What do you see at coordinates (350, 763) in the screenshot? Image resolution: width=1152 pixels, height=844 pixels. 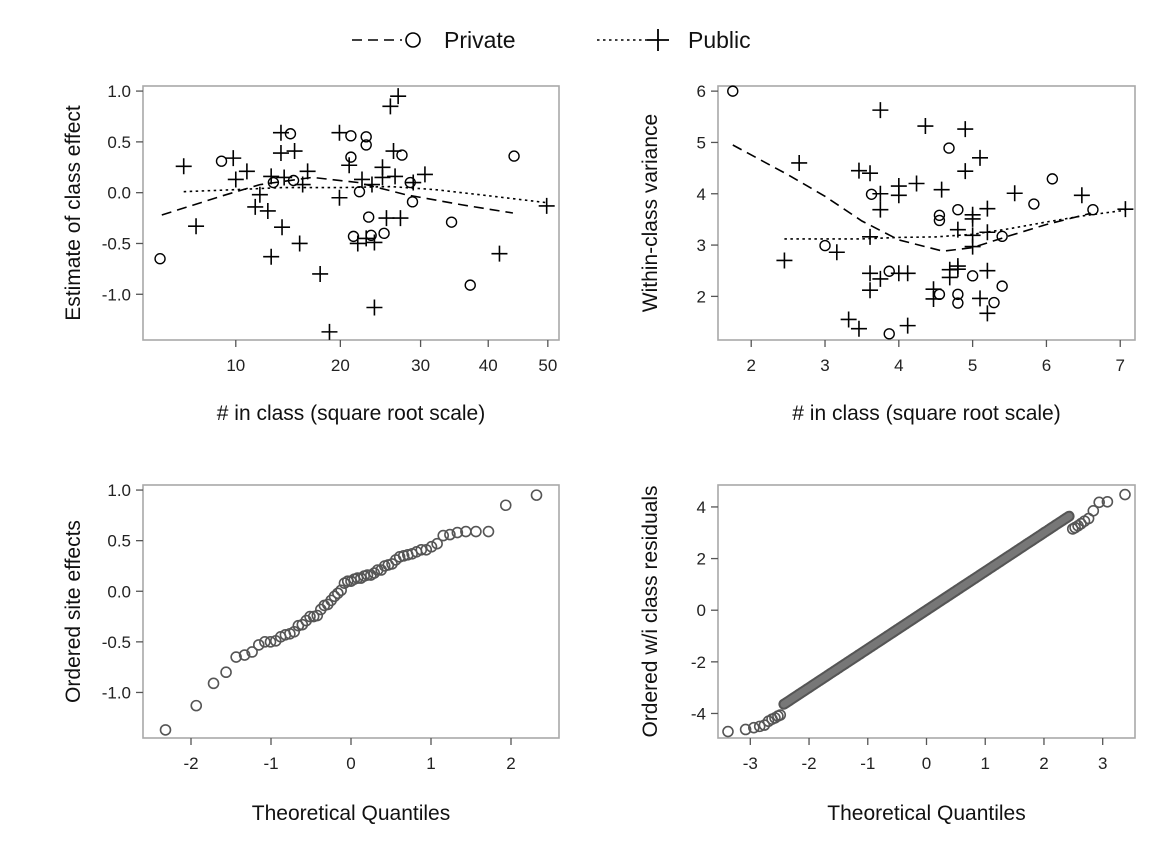 I see `x-tick-label: 0` at bounding box center [350, 763].